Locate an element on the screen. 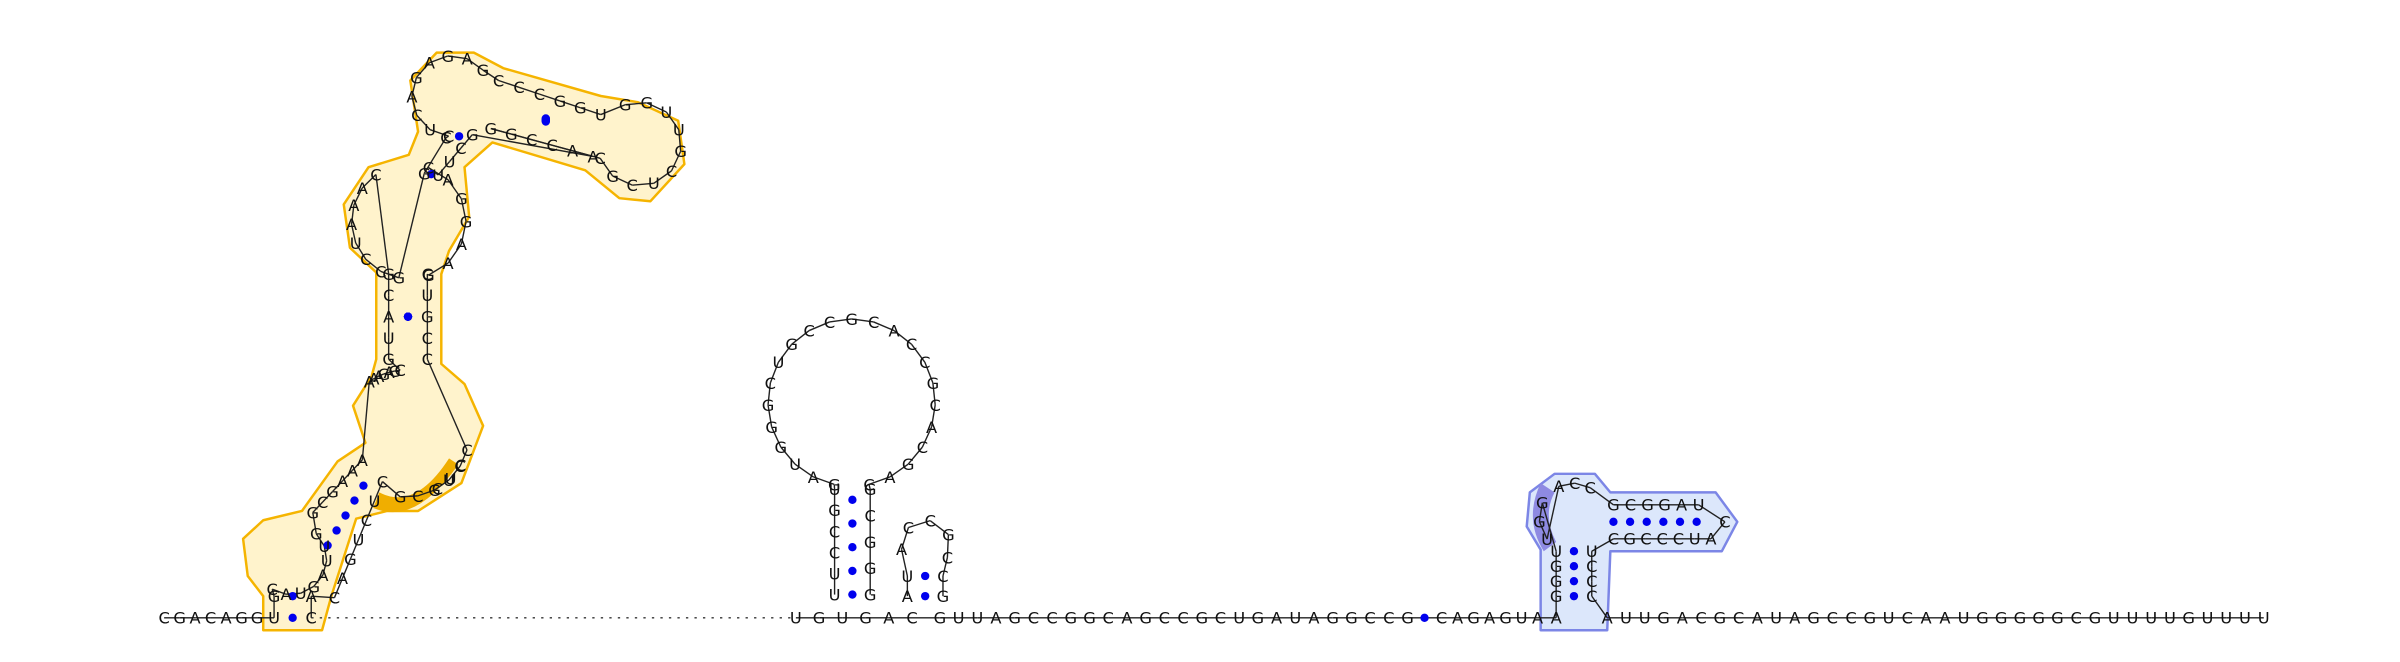 The width and height of the screenshot is (2400, 662). blue-arm-nucleotide: A is located at coordinates (1710, 539).